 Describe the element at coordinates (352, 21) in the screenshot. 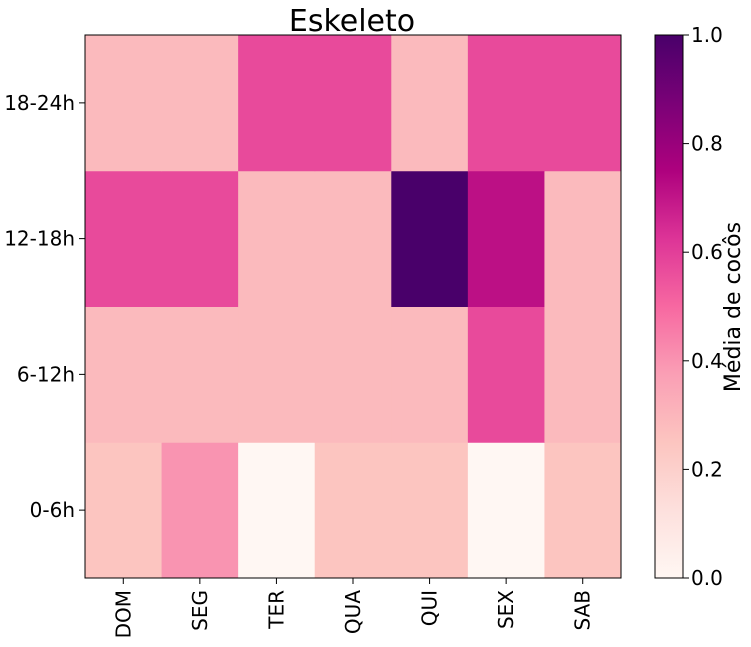

I see `chart-title: Eskeleto` at that location.